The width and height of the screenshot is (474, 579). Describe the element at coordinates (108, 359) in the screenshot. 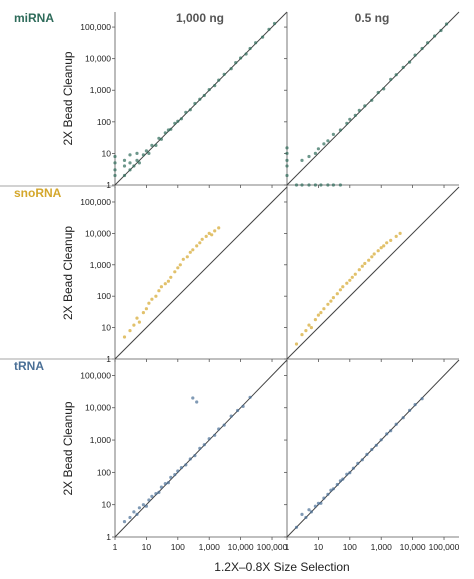

I see `y-tick-label: 1` at that location.